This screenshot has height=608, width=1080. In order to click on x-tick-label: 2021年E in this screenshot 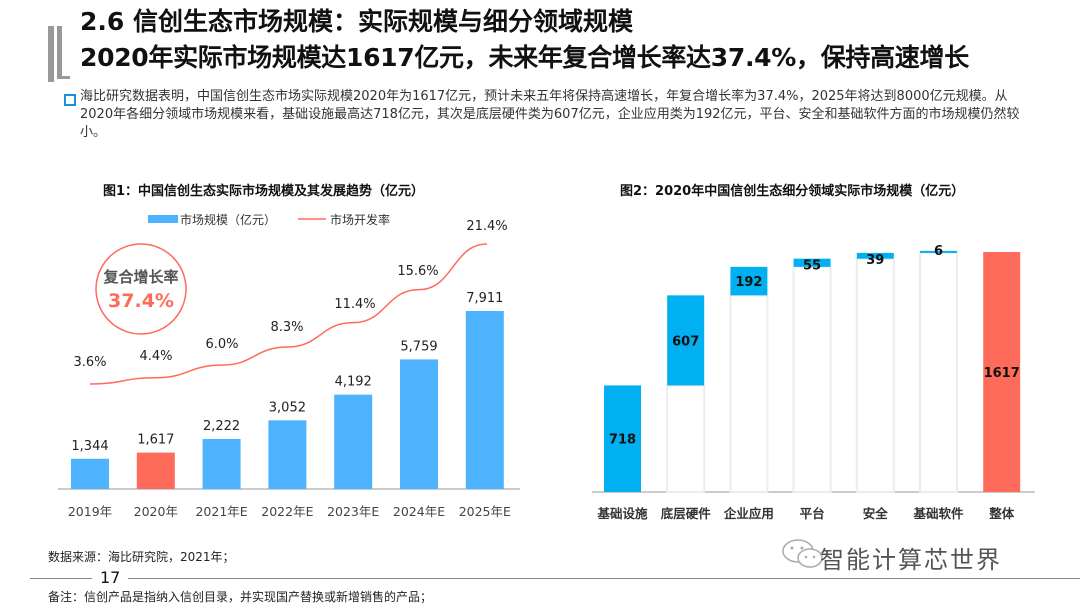, I will do `click(221, 511)`.